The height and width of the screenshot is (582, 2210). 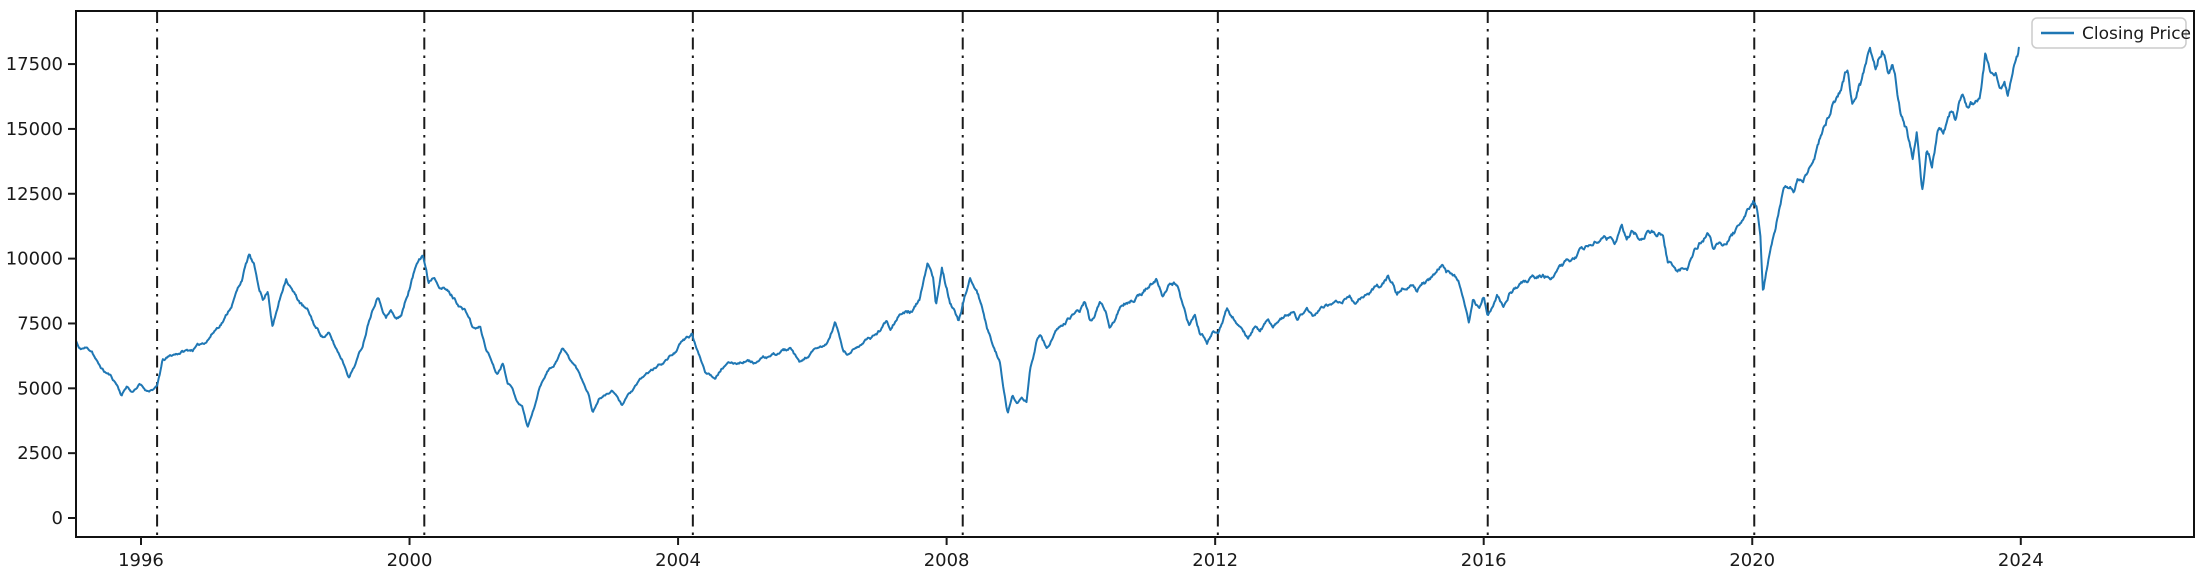 What do you see at coordinates (2021, 560) in the screenshot?
I see `x-tick-label: 2024` at bounding box center [2021, 560].